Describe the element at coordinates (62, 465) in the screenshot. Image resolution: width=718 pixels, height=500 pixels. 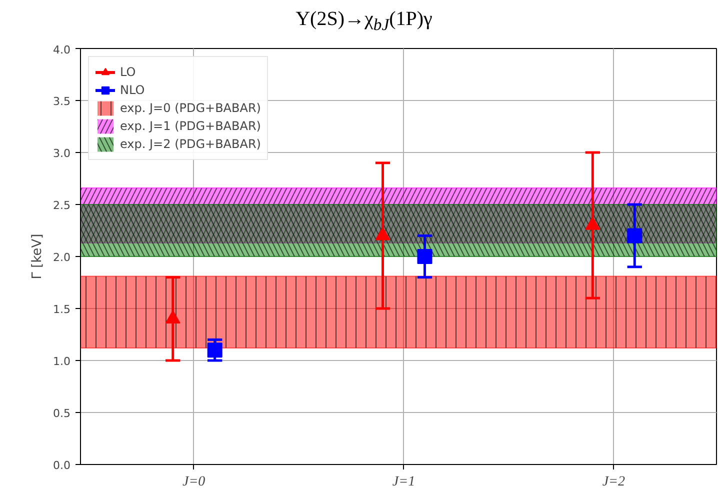
I see `y-tick-label: 0.0` at that location.